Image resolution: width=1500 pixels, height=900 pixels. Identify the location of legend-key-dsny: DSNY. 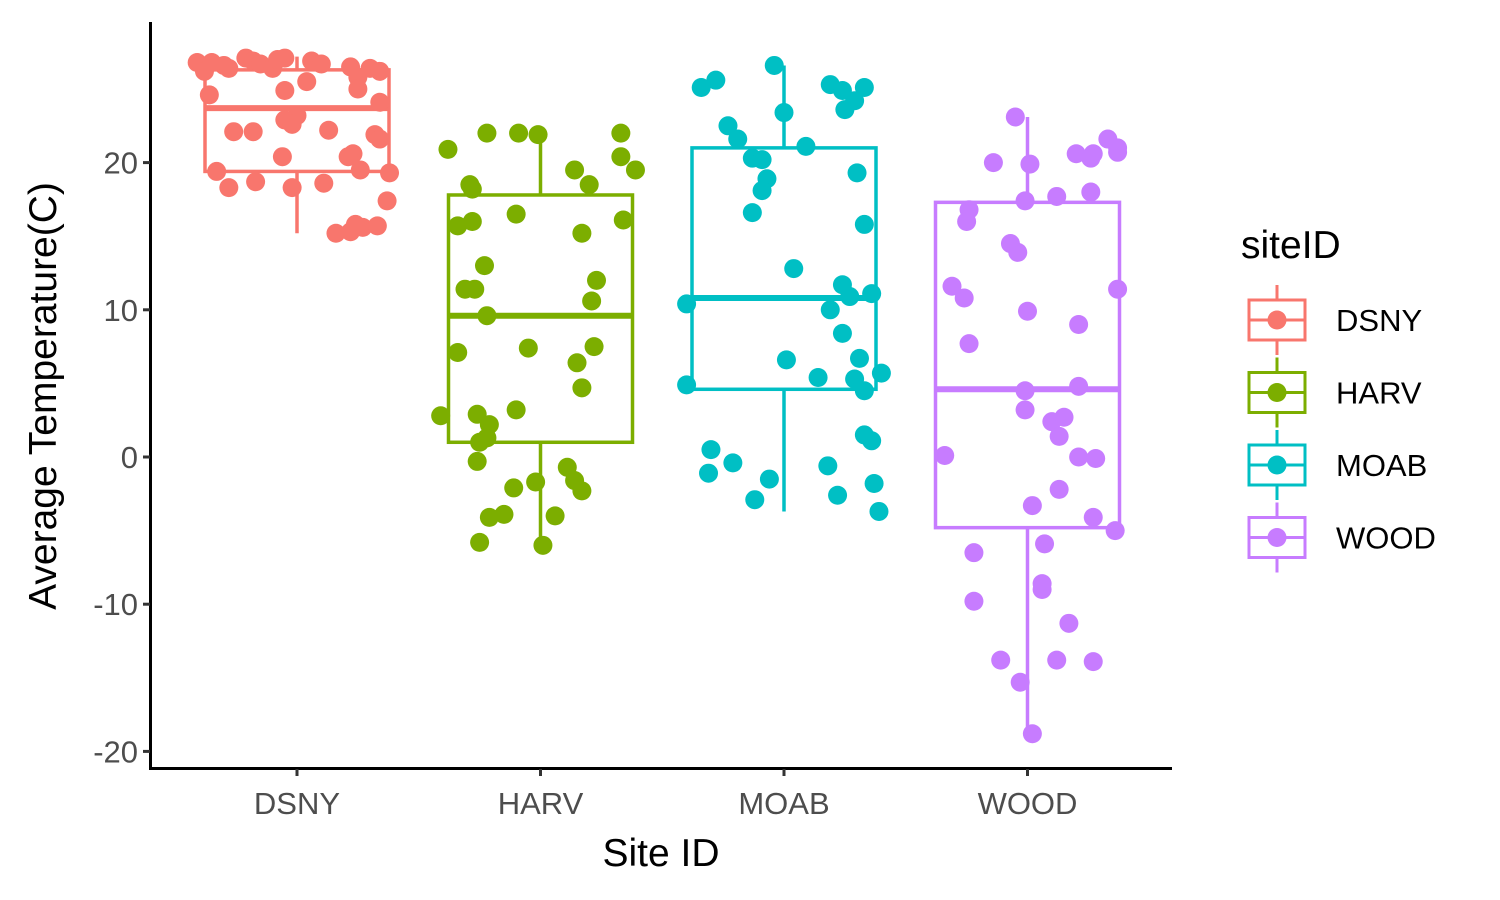
(1334, 320).